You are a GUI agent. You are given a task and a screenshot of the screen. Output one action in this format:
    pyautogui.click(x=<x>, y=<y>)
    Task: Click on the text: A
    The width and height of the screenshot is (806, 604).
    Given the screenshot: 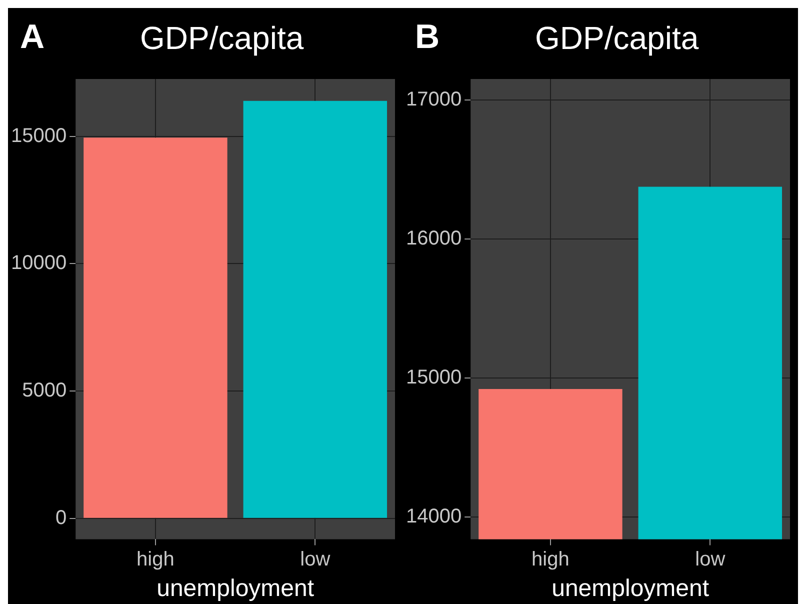 What is the action you would take?
    pyautogui.click(x=32, y=37)
    